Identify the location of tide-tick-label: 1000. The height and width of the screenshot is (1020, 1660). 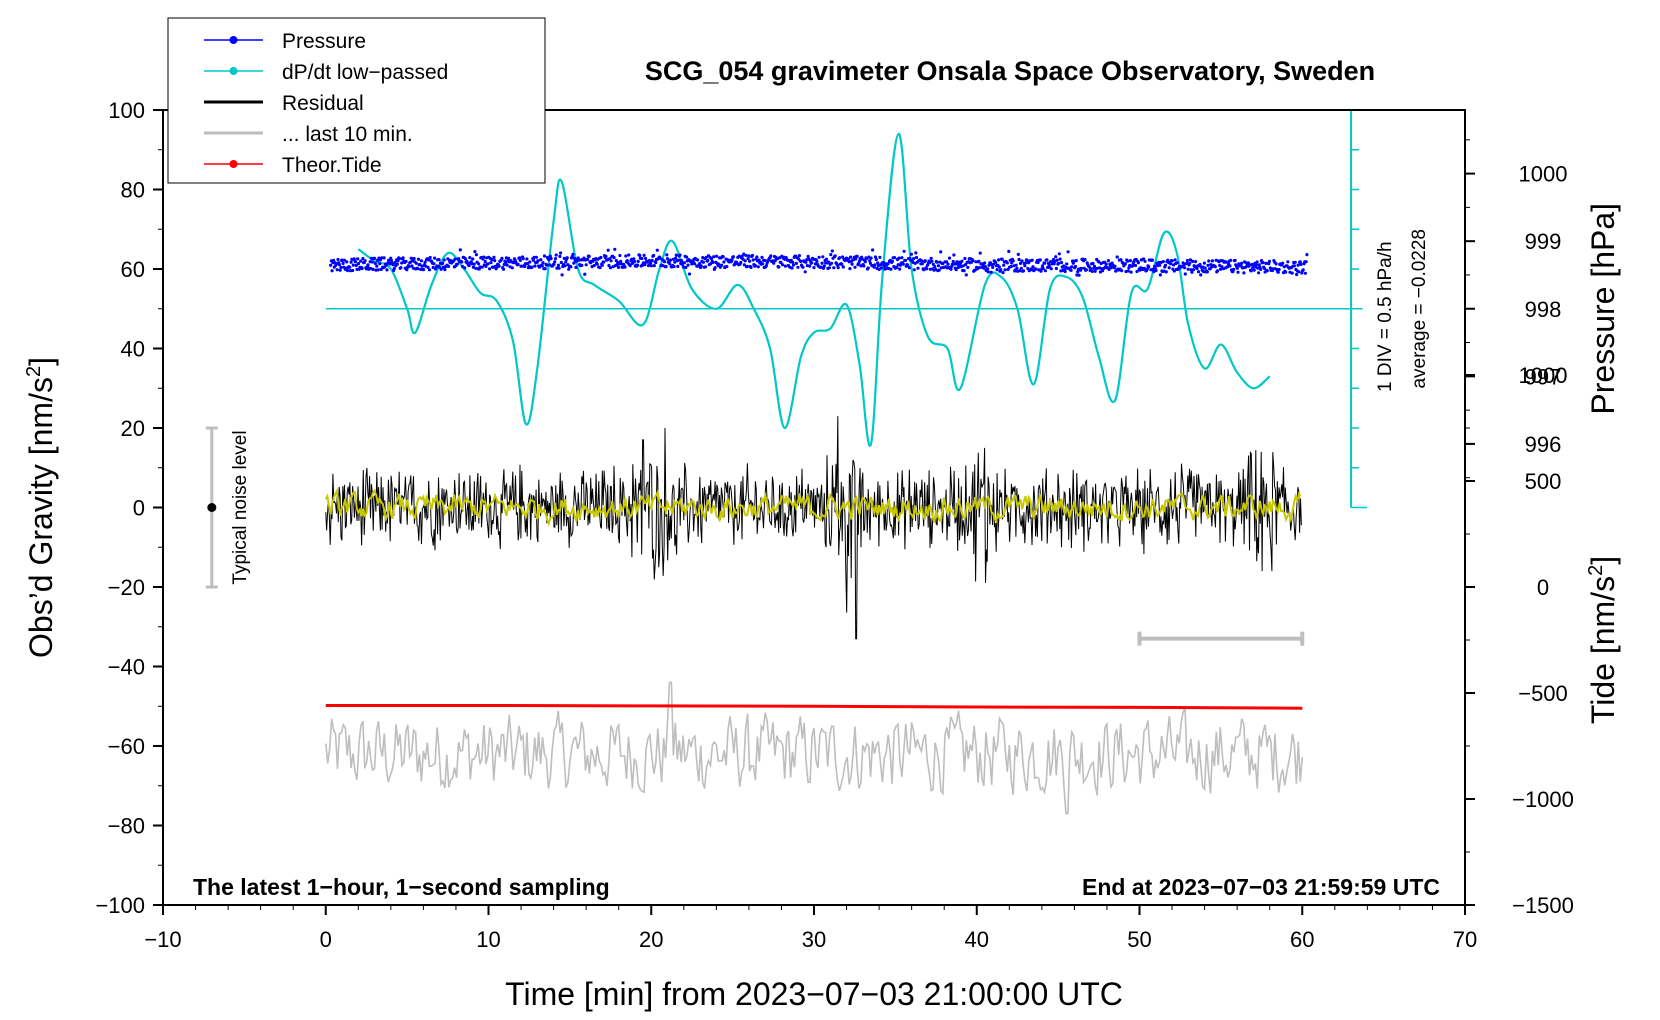
(1543, 375).